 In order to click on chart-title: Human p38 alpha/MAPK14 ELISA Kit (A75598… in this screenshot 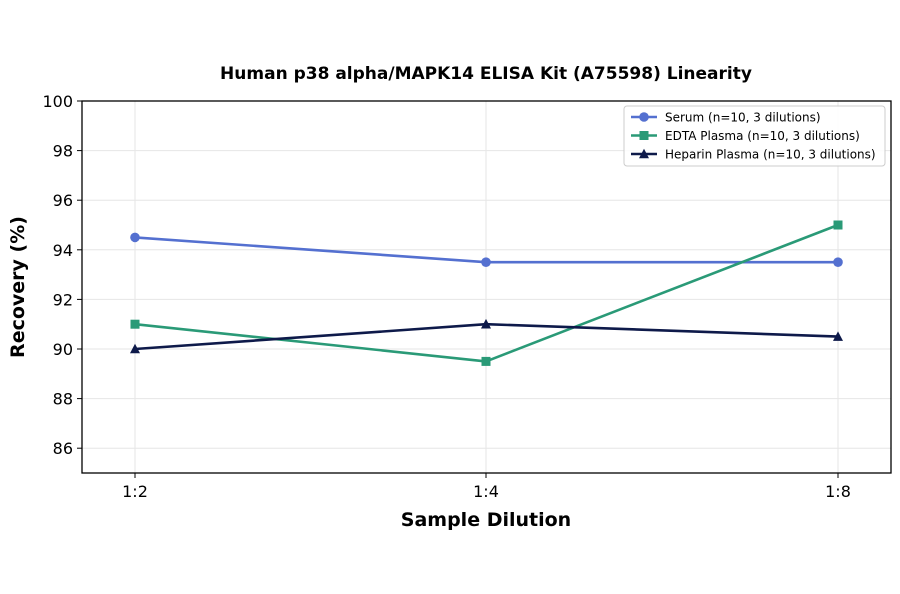, I will do `click(486, 74)`.